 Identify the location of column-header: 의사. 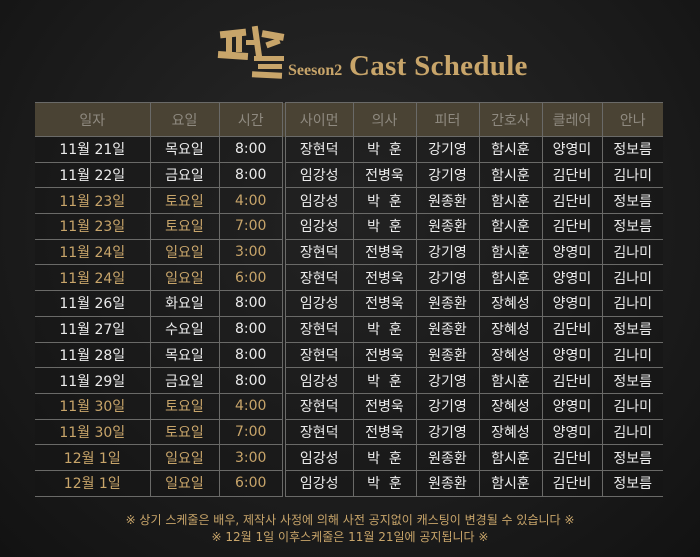
(384, 119).